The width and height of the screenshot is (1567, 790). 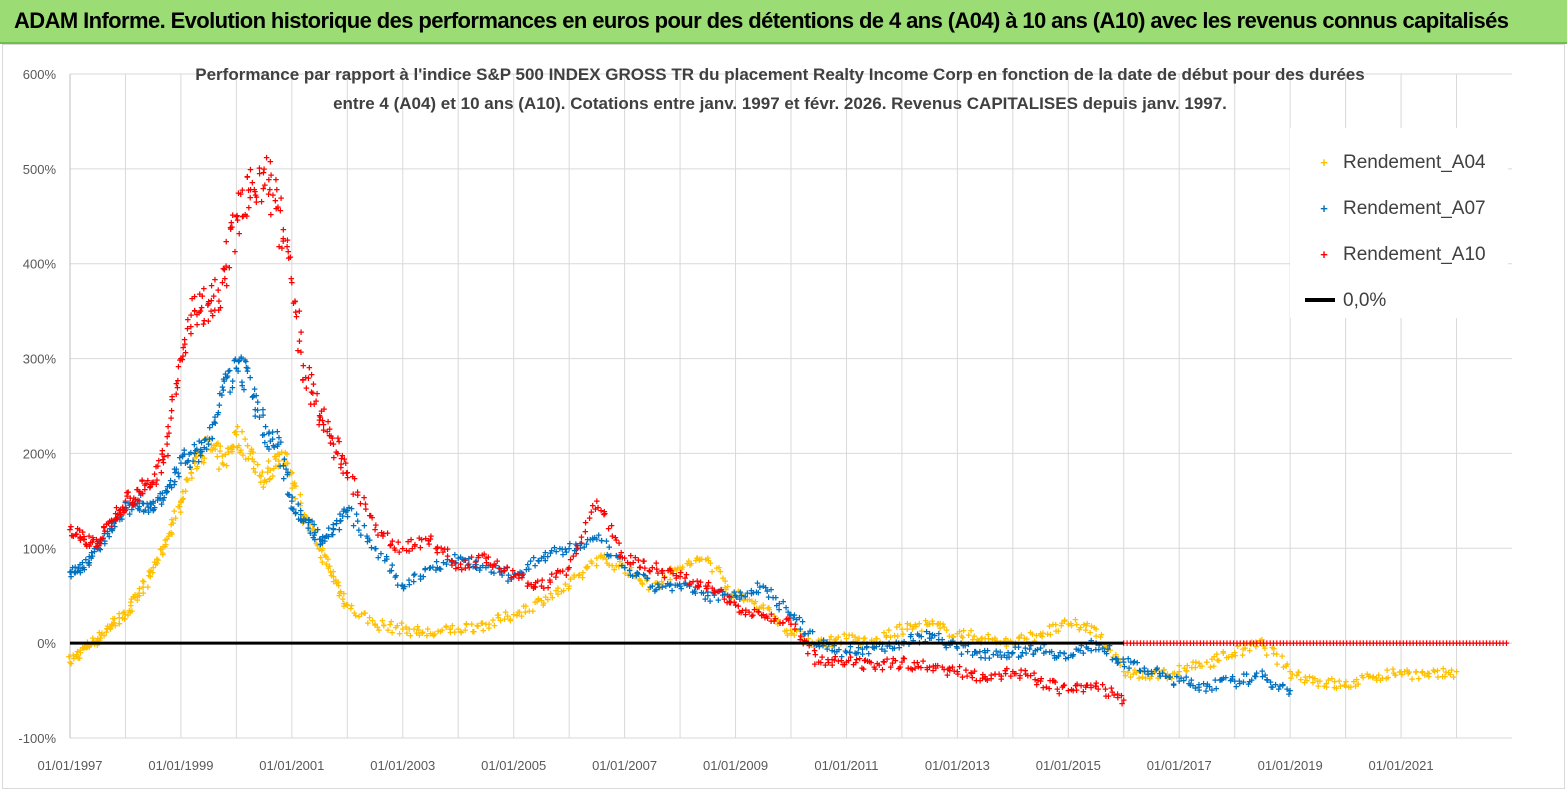 I want to click on y-tick-label: 200%, so click(x=40, y=453).